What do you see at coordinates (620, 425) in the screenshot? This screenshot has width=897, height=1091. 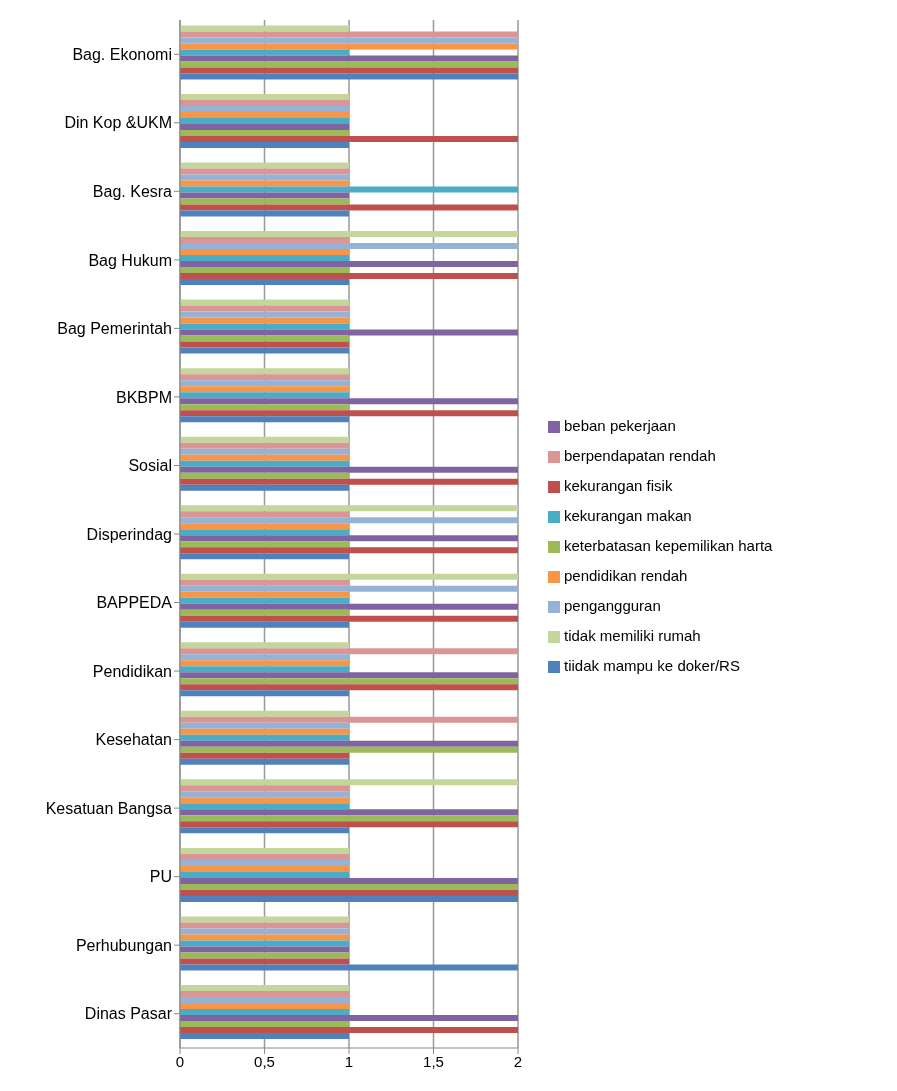 I see `legend-label: beban pekerjaan` at bounding box center [620, 425].